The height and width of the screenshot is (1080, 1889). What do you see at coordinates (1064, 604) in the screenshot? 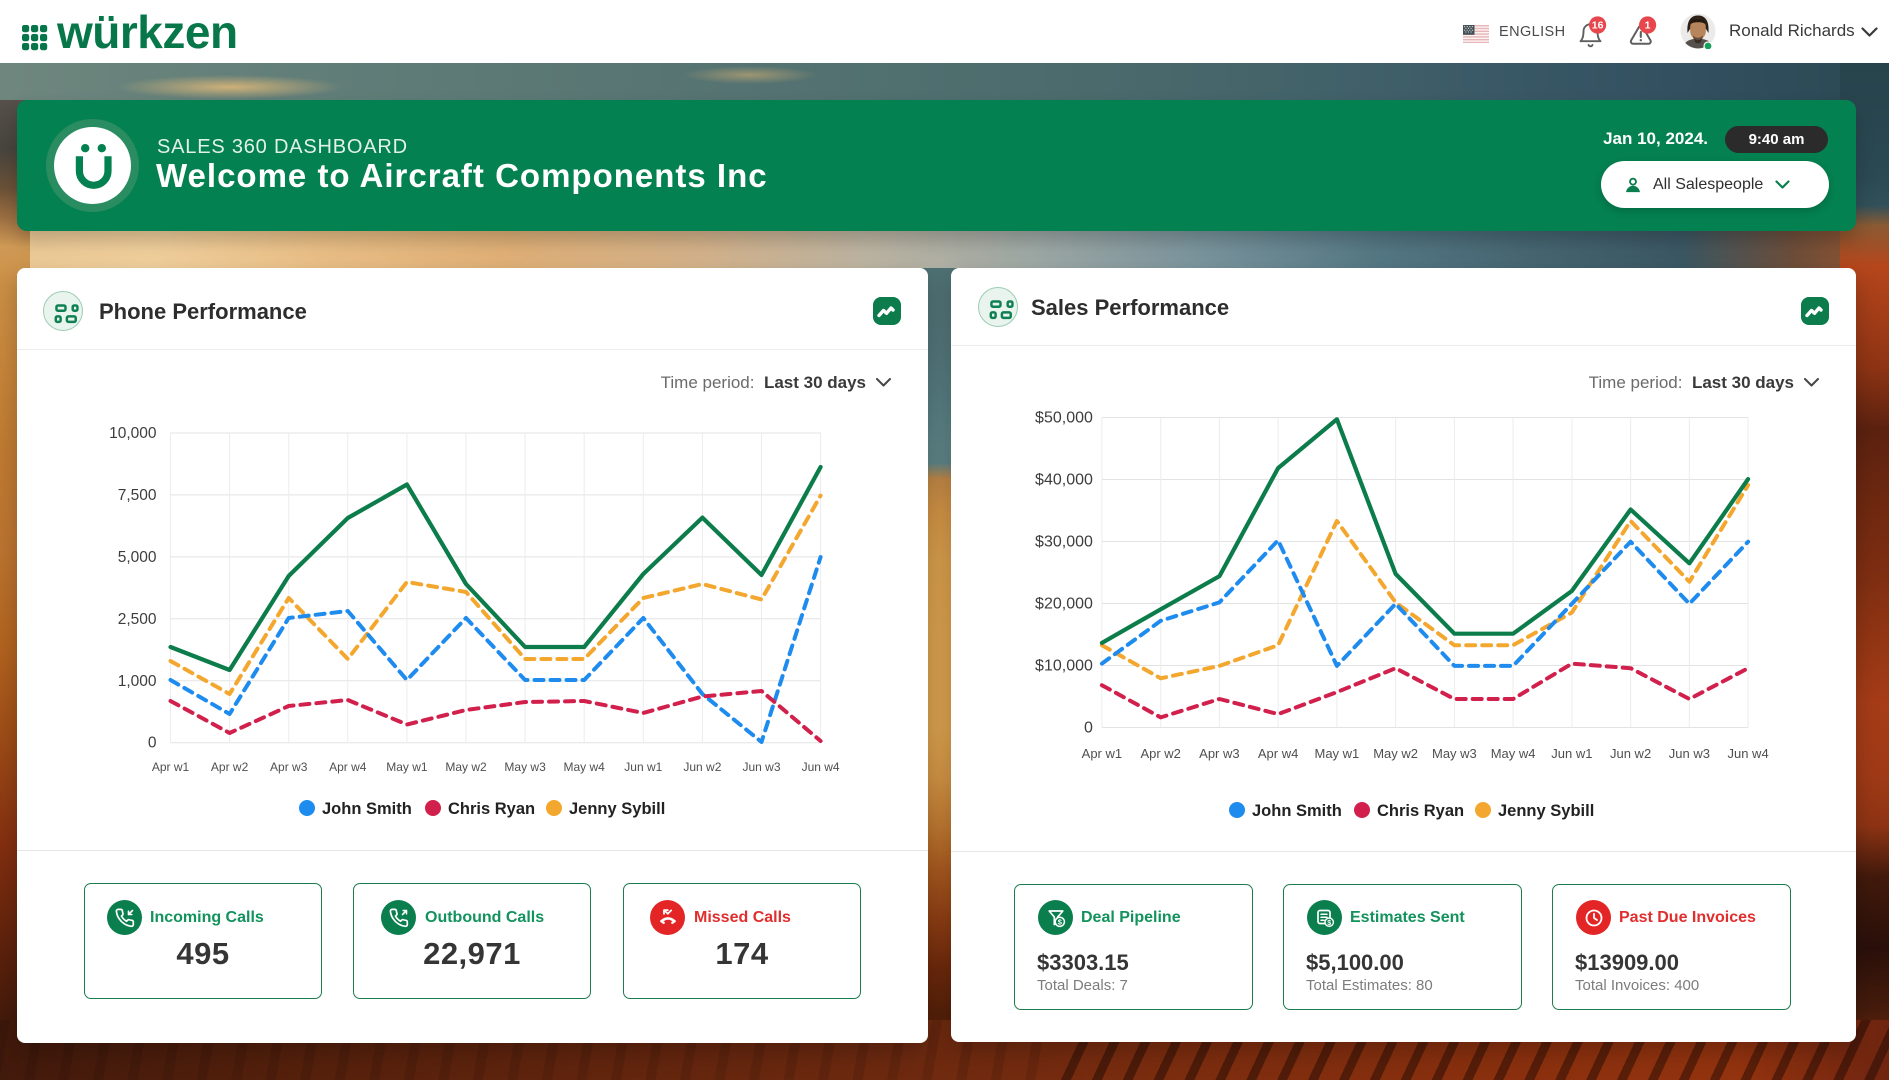
I see `svg-text: $20,000` at bounding box center [1064, 604].